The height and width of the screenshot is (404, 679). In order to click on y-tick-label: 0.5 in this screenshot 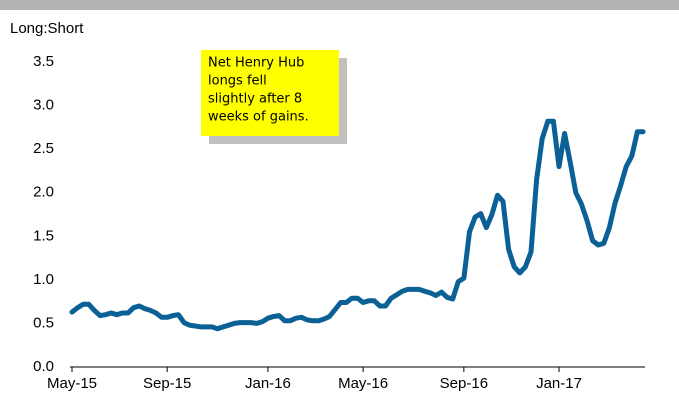, I will do `click(43, 322)`.